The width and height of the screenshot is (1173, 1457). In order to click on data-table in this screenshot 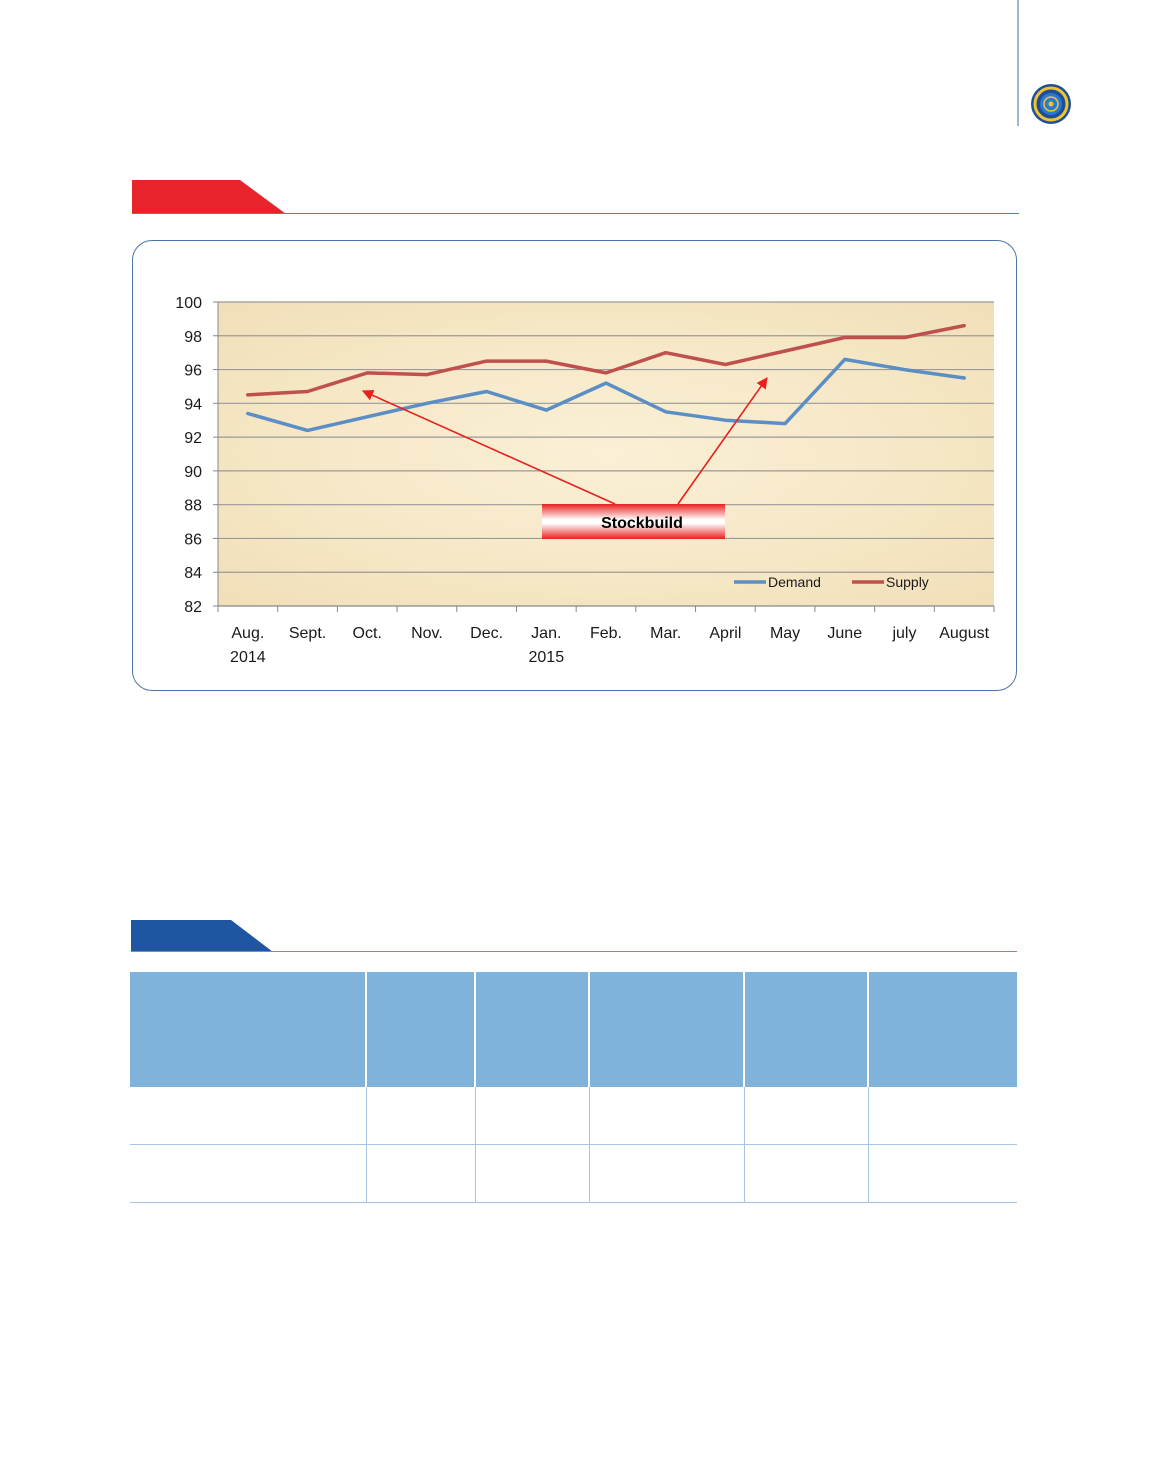, I will do `click(573, 1087)`.